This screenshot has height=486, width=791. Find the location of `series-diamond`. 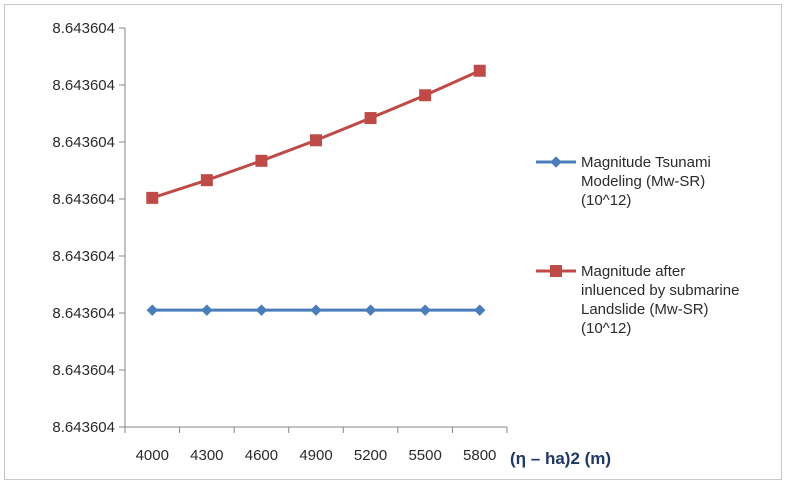

series-diamond is located at coordinates (316, 310).